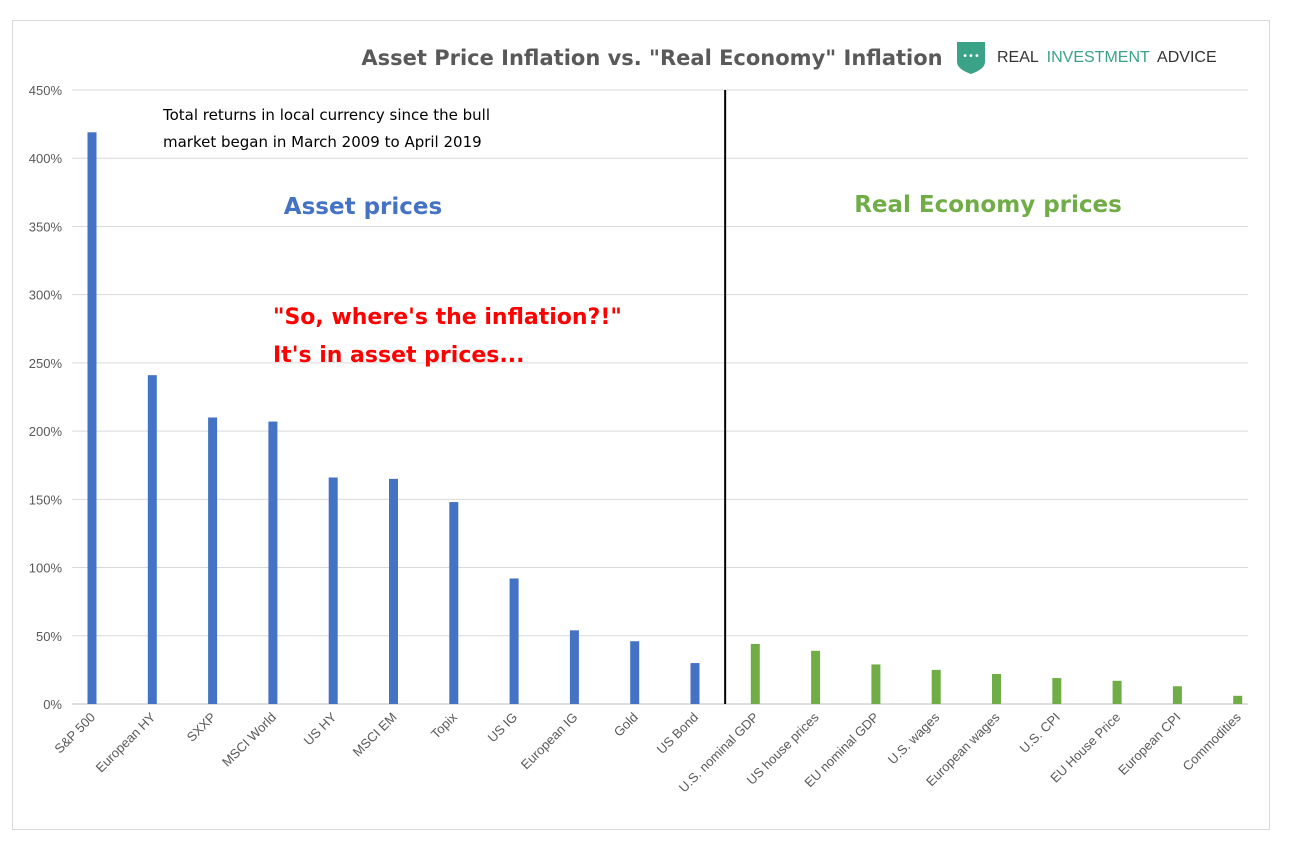  I want to click on bar-topix, so click(454, 603).